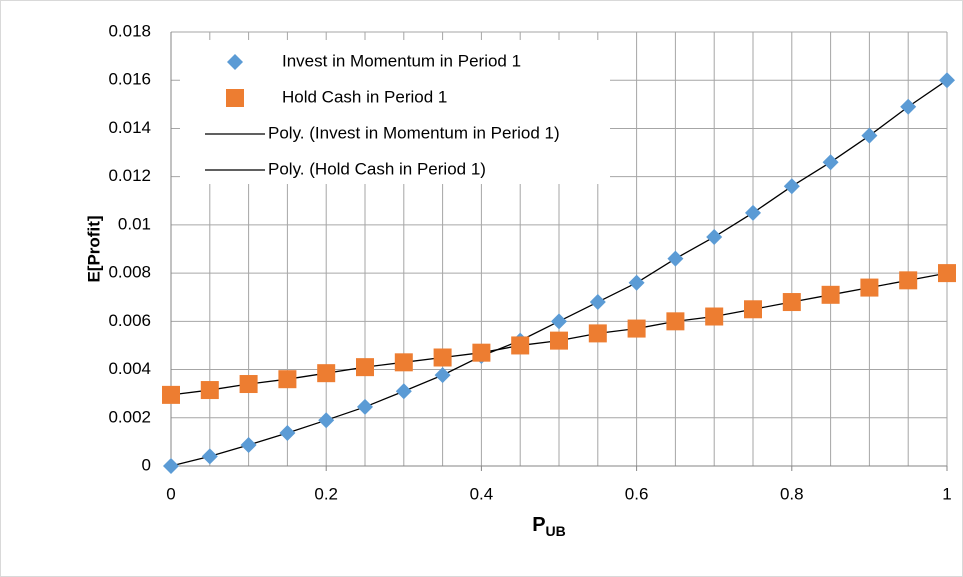 Image resolution: width=963 pixels, height=577 pixels. What do you see at coordinates (129, 175) in the screenshot?
I see `y-tick-label: 0.012` at bounding box center [129, 175].